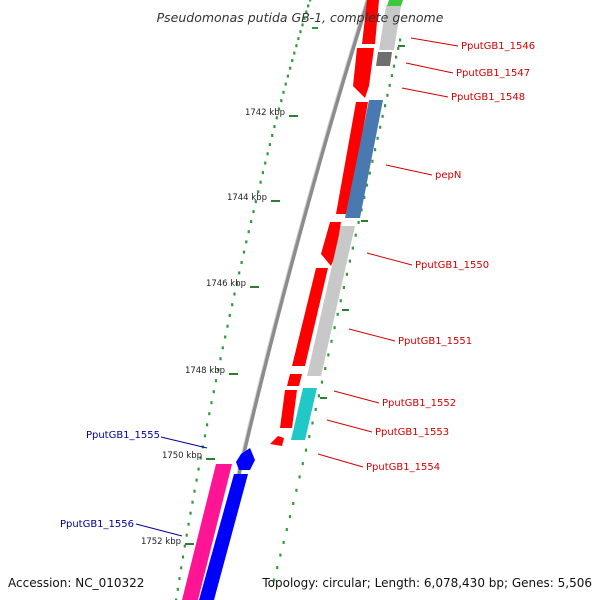 The image size is (600, 600). What do you see at coordinates (493, 73) in the screenshot?
I see `gene-label-pputgb1-1547: PputGB1_1547` at bounding box center [493, 73].